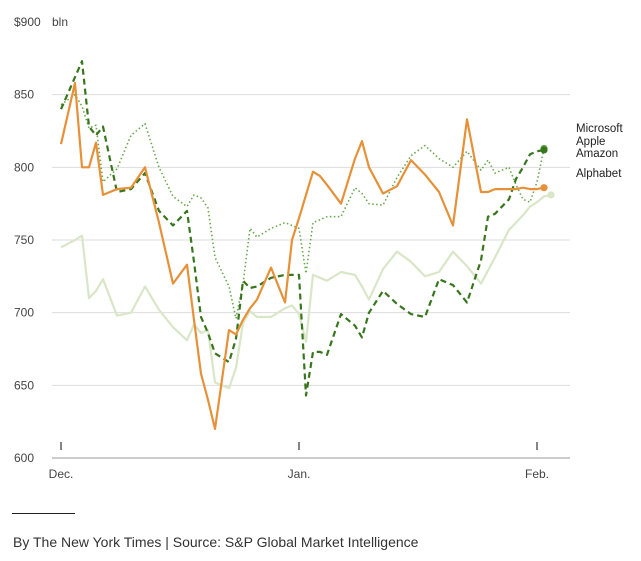  Describe the element at coordinates (41, 240) in the screenshot. I see `y-axis-ticks: $900 bln 850 800 750 700 650 600` at that location.